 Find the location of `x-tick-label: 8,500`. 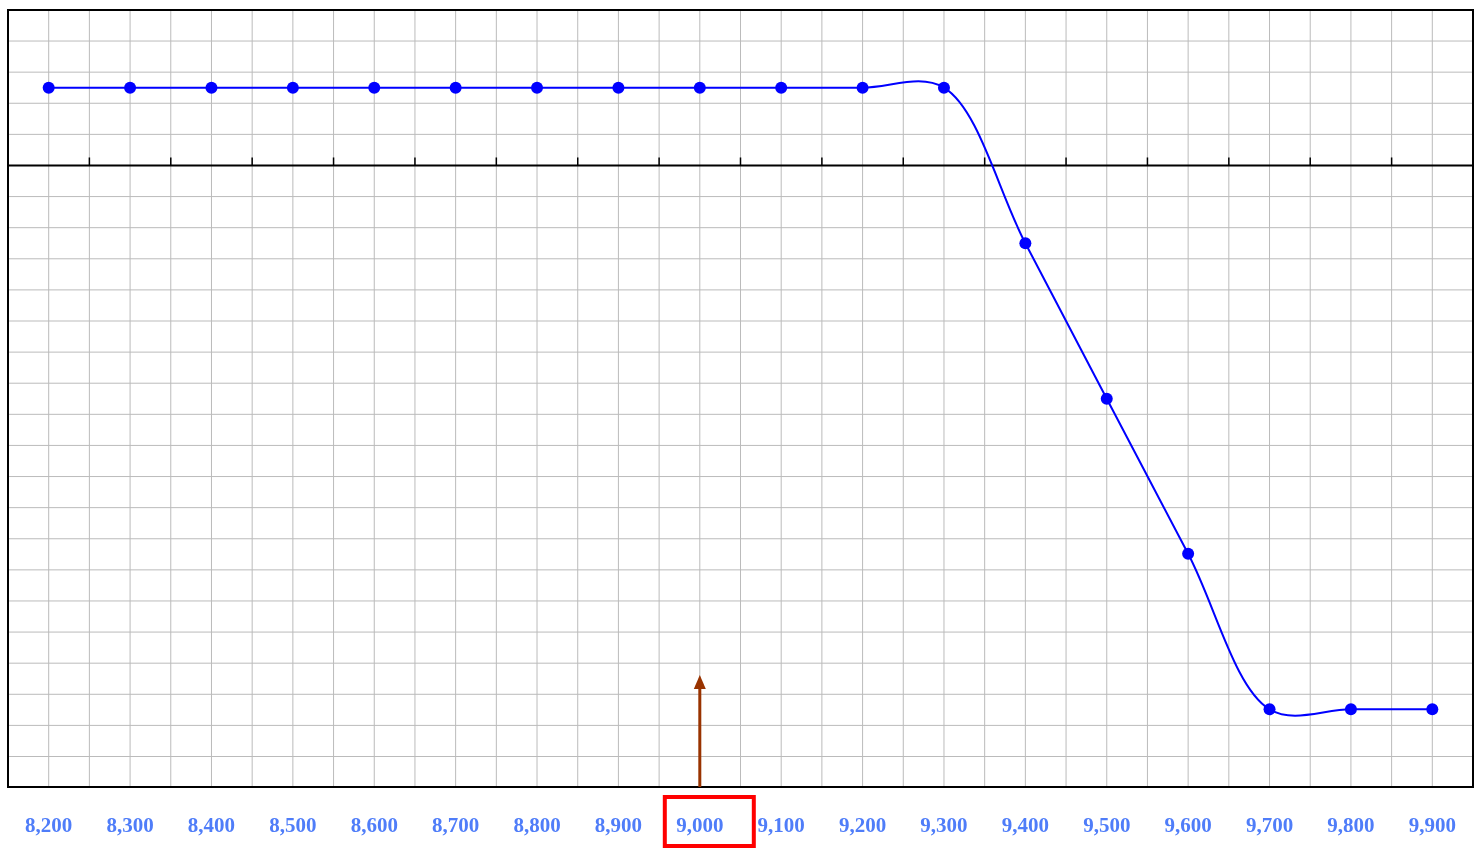

x-tick-label: 8,500 is located at coordinates (293, 825).